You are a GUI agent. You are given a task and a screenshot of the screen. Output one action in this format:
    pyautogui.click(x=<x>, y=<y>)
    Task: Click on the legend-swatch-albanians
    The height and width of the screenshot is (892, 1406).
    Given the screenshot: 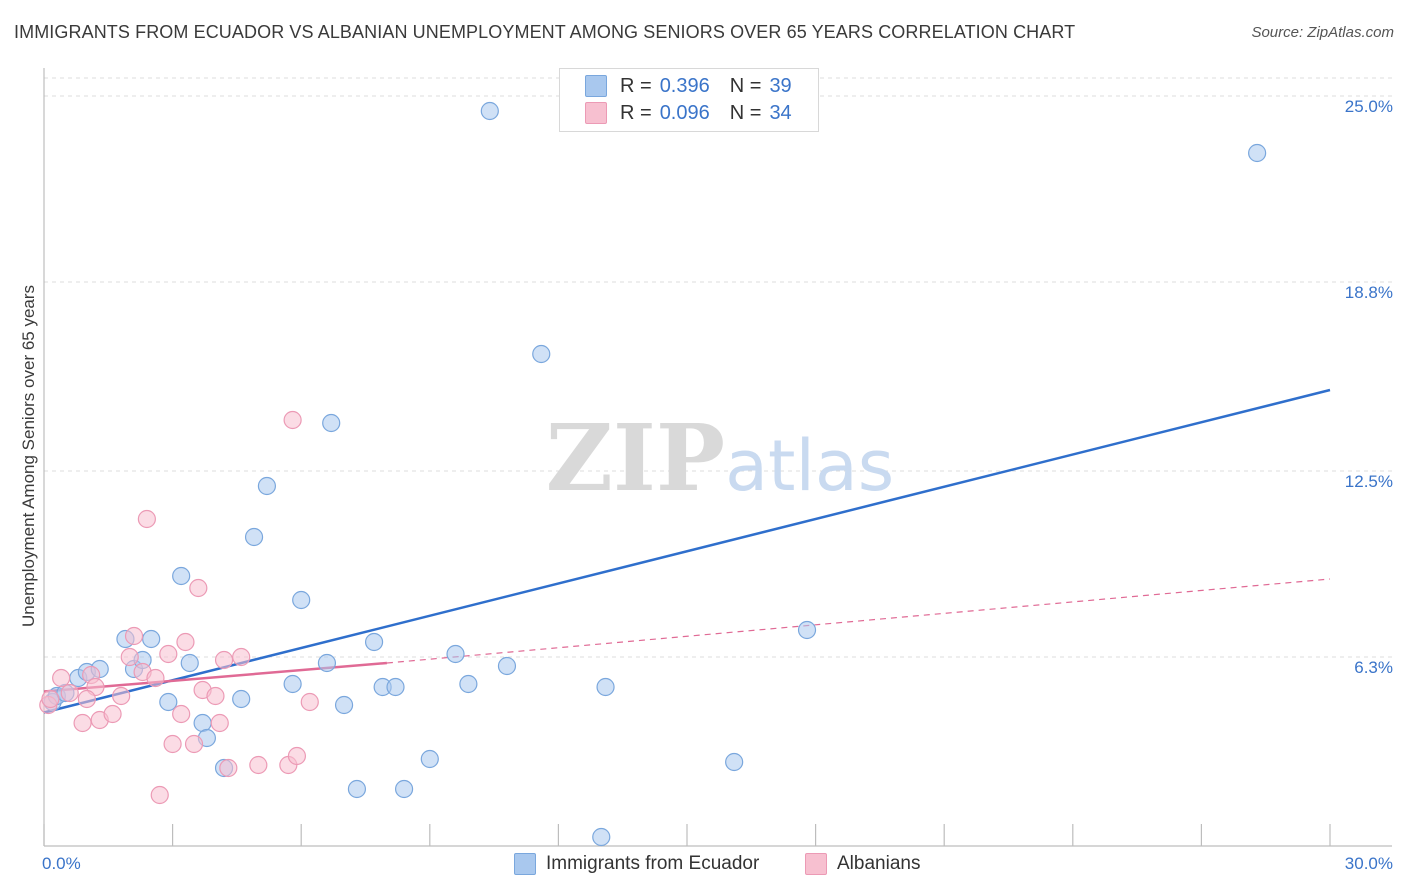 What is the action you would take?
    pyautogui.click(x=596, y=113)
    